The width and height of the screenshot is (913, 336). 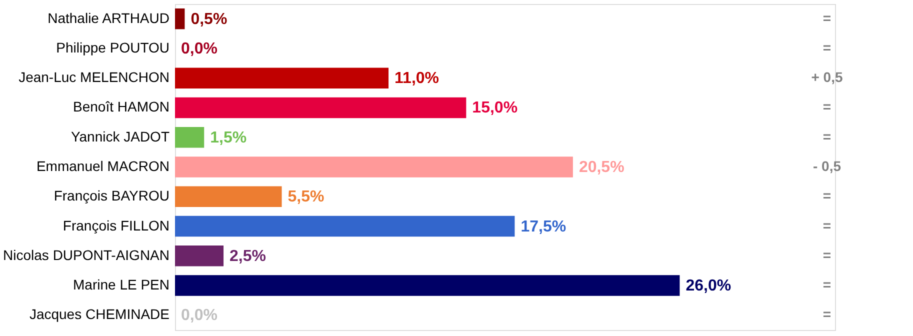 What do you see at coordinates (495, 108) in the screenshot?
I see `data-label: 15,0%` at bounding box center [495, 108].